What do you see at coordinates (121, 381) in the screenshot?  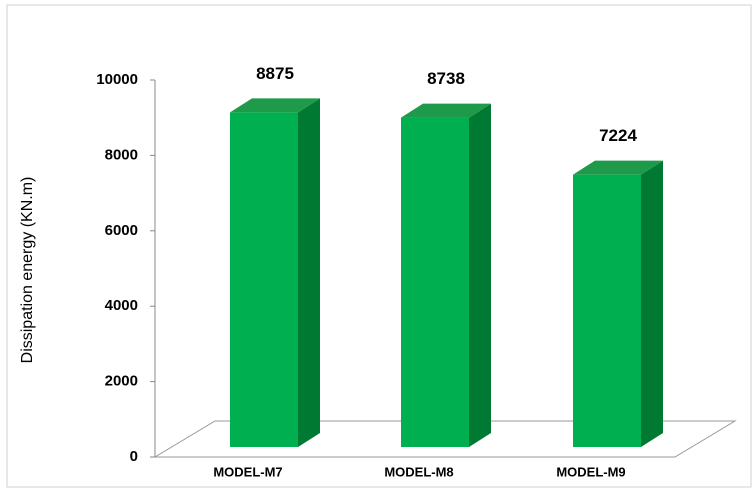 I see `y-tick-label: 2000` at bounding box center [121, 381].